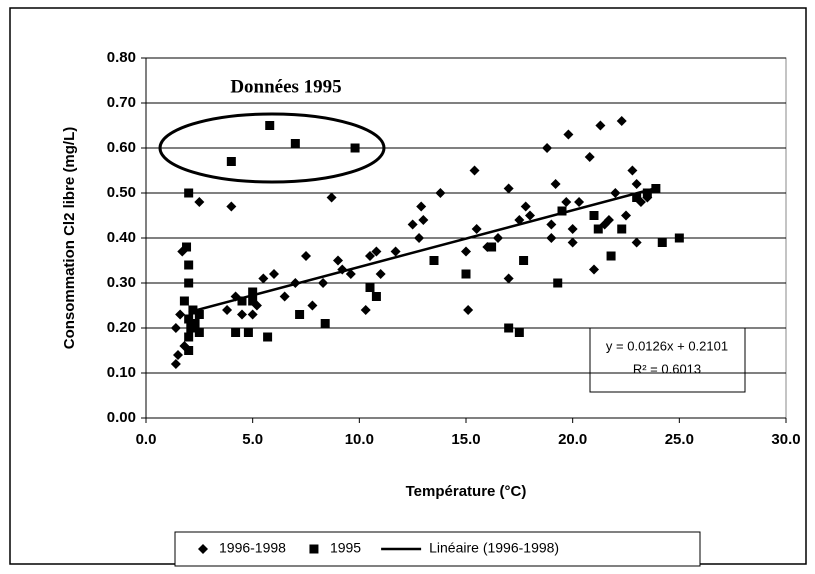 This screenshot has height=574, width=815. I want to click on legend-label: 1995, so click(345, 548).